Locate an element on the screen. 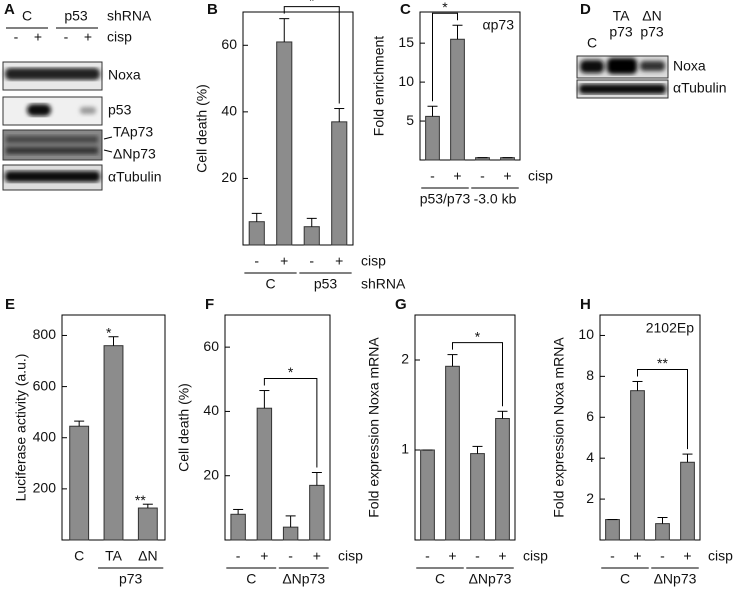  blot-d is located at coordinates (622, 77).